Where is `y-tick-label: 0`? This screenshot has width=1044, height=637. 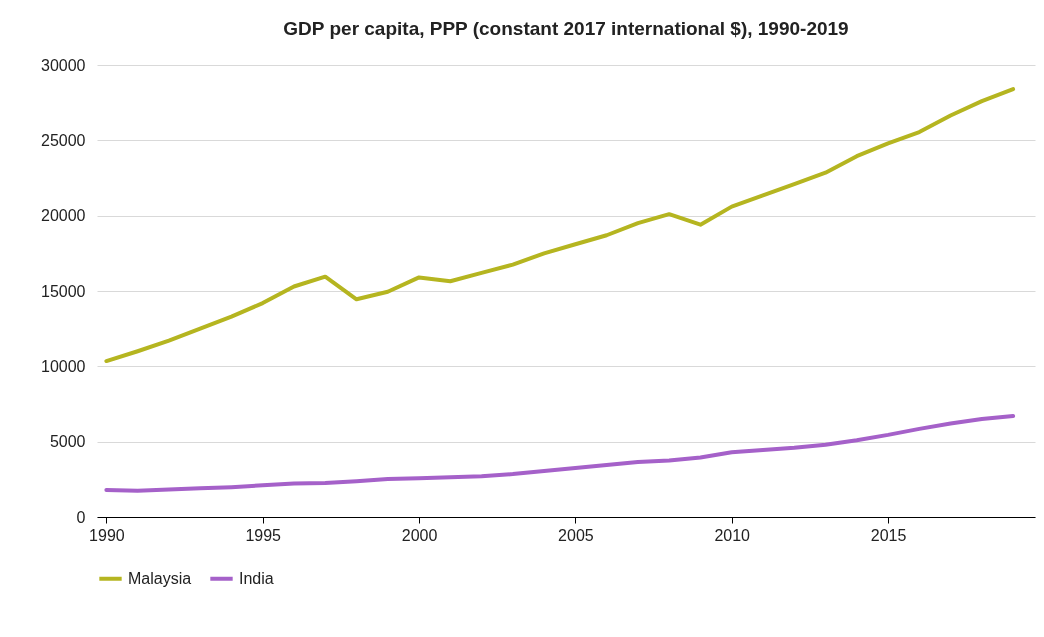 y-tick-label: 0 is located at coordinates (81, 517).